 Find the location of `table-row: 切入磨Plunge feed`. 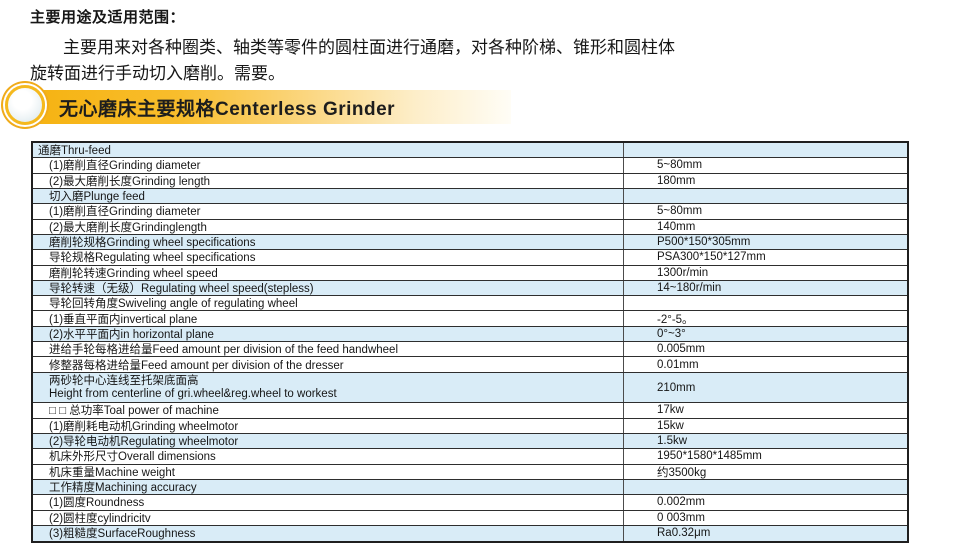

table-row: 切入磨Plunge feed is located at coordinates (470, 196).